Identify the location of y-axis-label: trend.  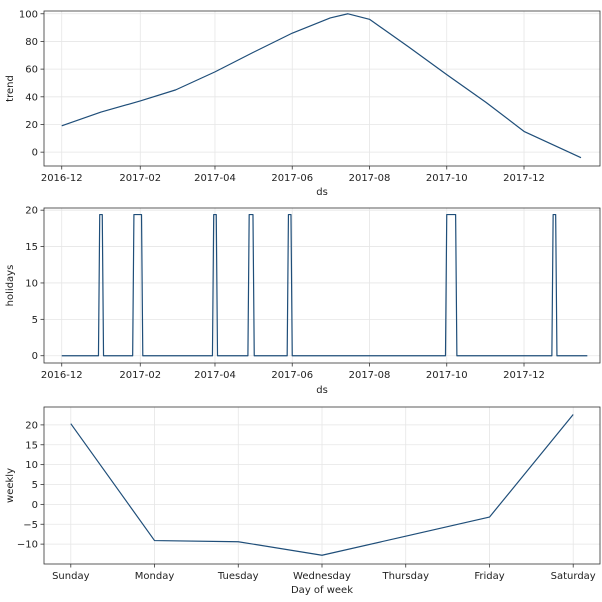
(10, 88).